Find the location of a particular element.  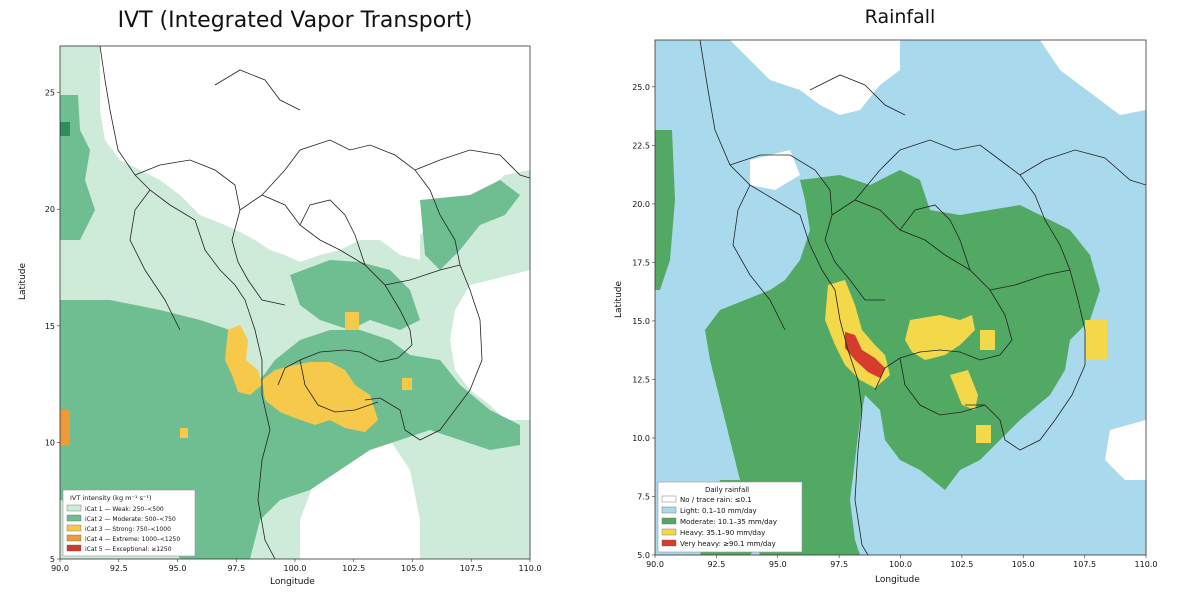

rainfall-y-tick-label: 12.5 is located at coordinates (641, 379).